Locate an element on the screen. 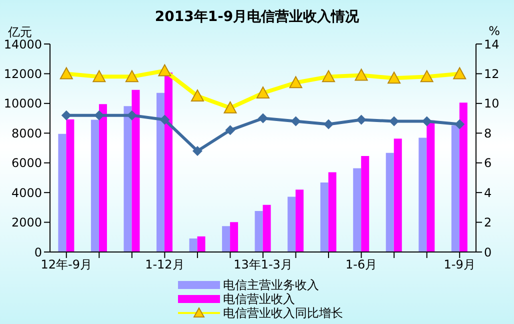 This screenshot has width=514, height=324. y2-tick-label: 2 is located at coordinates (488, 223).